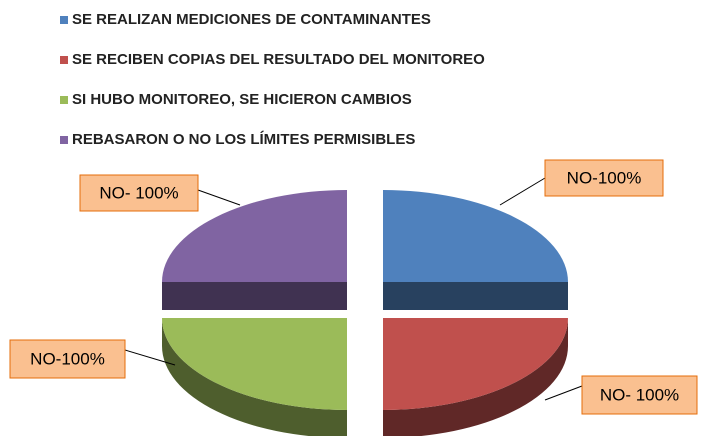 The height and width of the screenshot is (436, 701). What do you see at coordinates (251, 19) in the screenshot?
I see `legend-label: SE REALIZAN MEDICIONES DE CONTAMINANTES` at bounding box center [251, 19].